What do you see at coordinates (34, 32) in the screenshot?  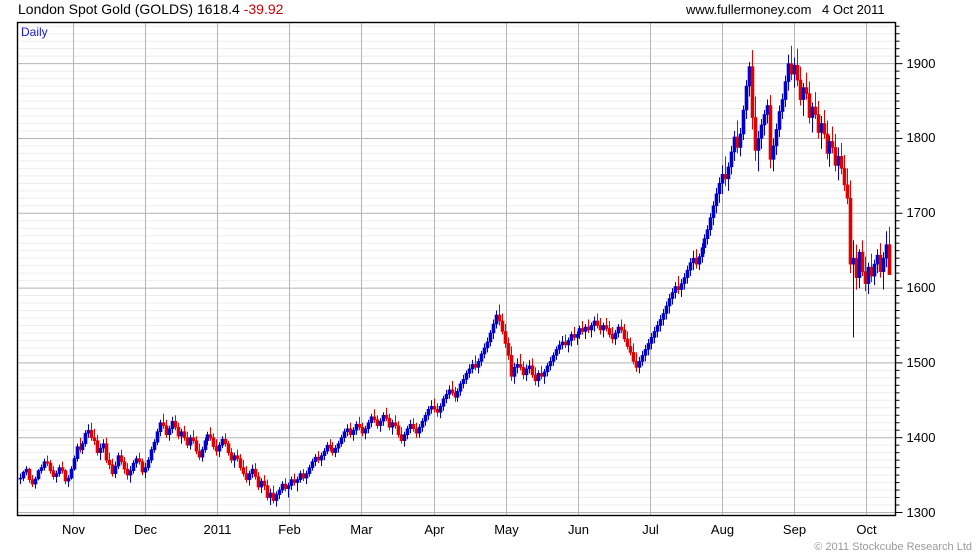 I see `timeframe-label: Daily` at bounding box center [34, 32].